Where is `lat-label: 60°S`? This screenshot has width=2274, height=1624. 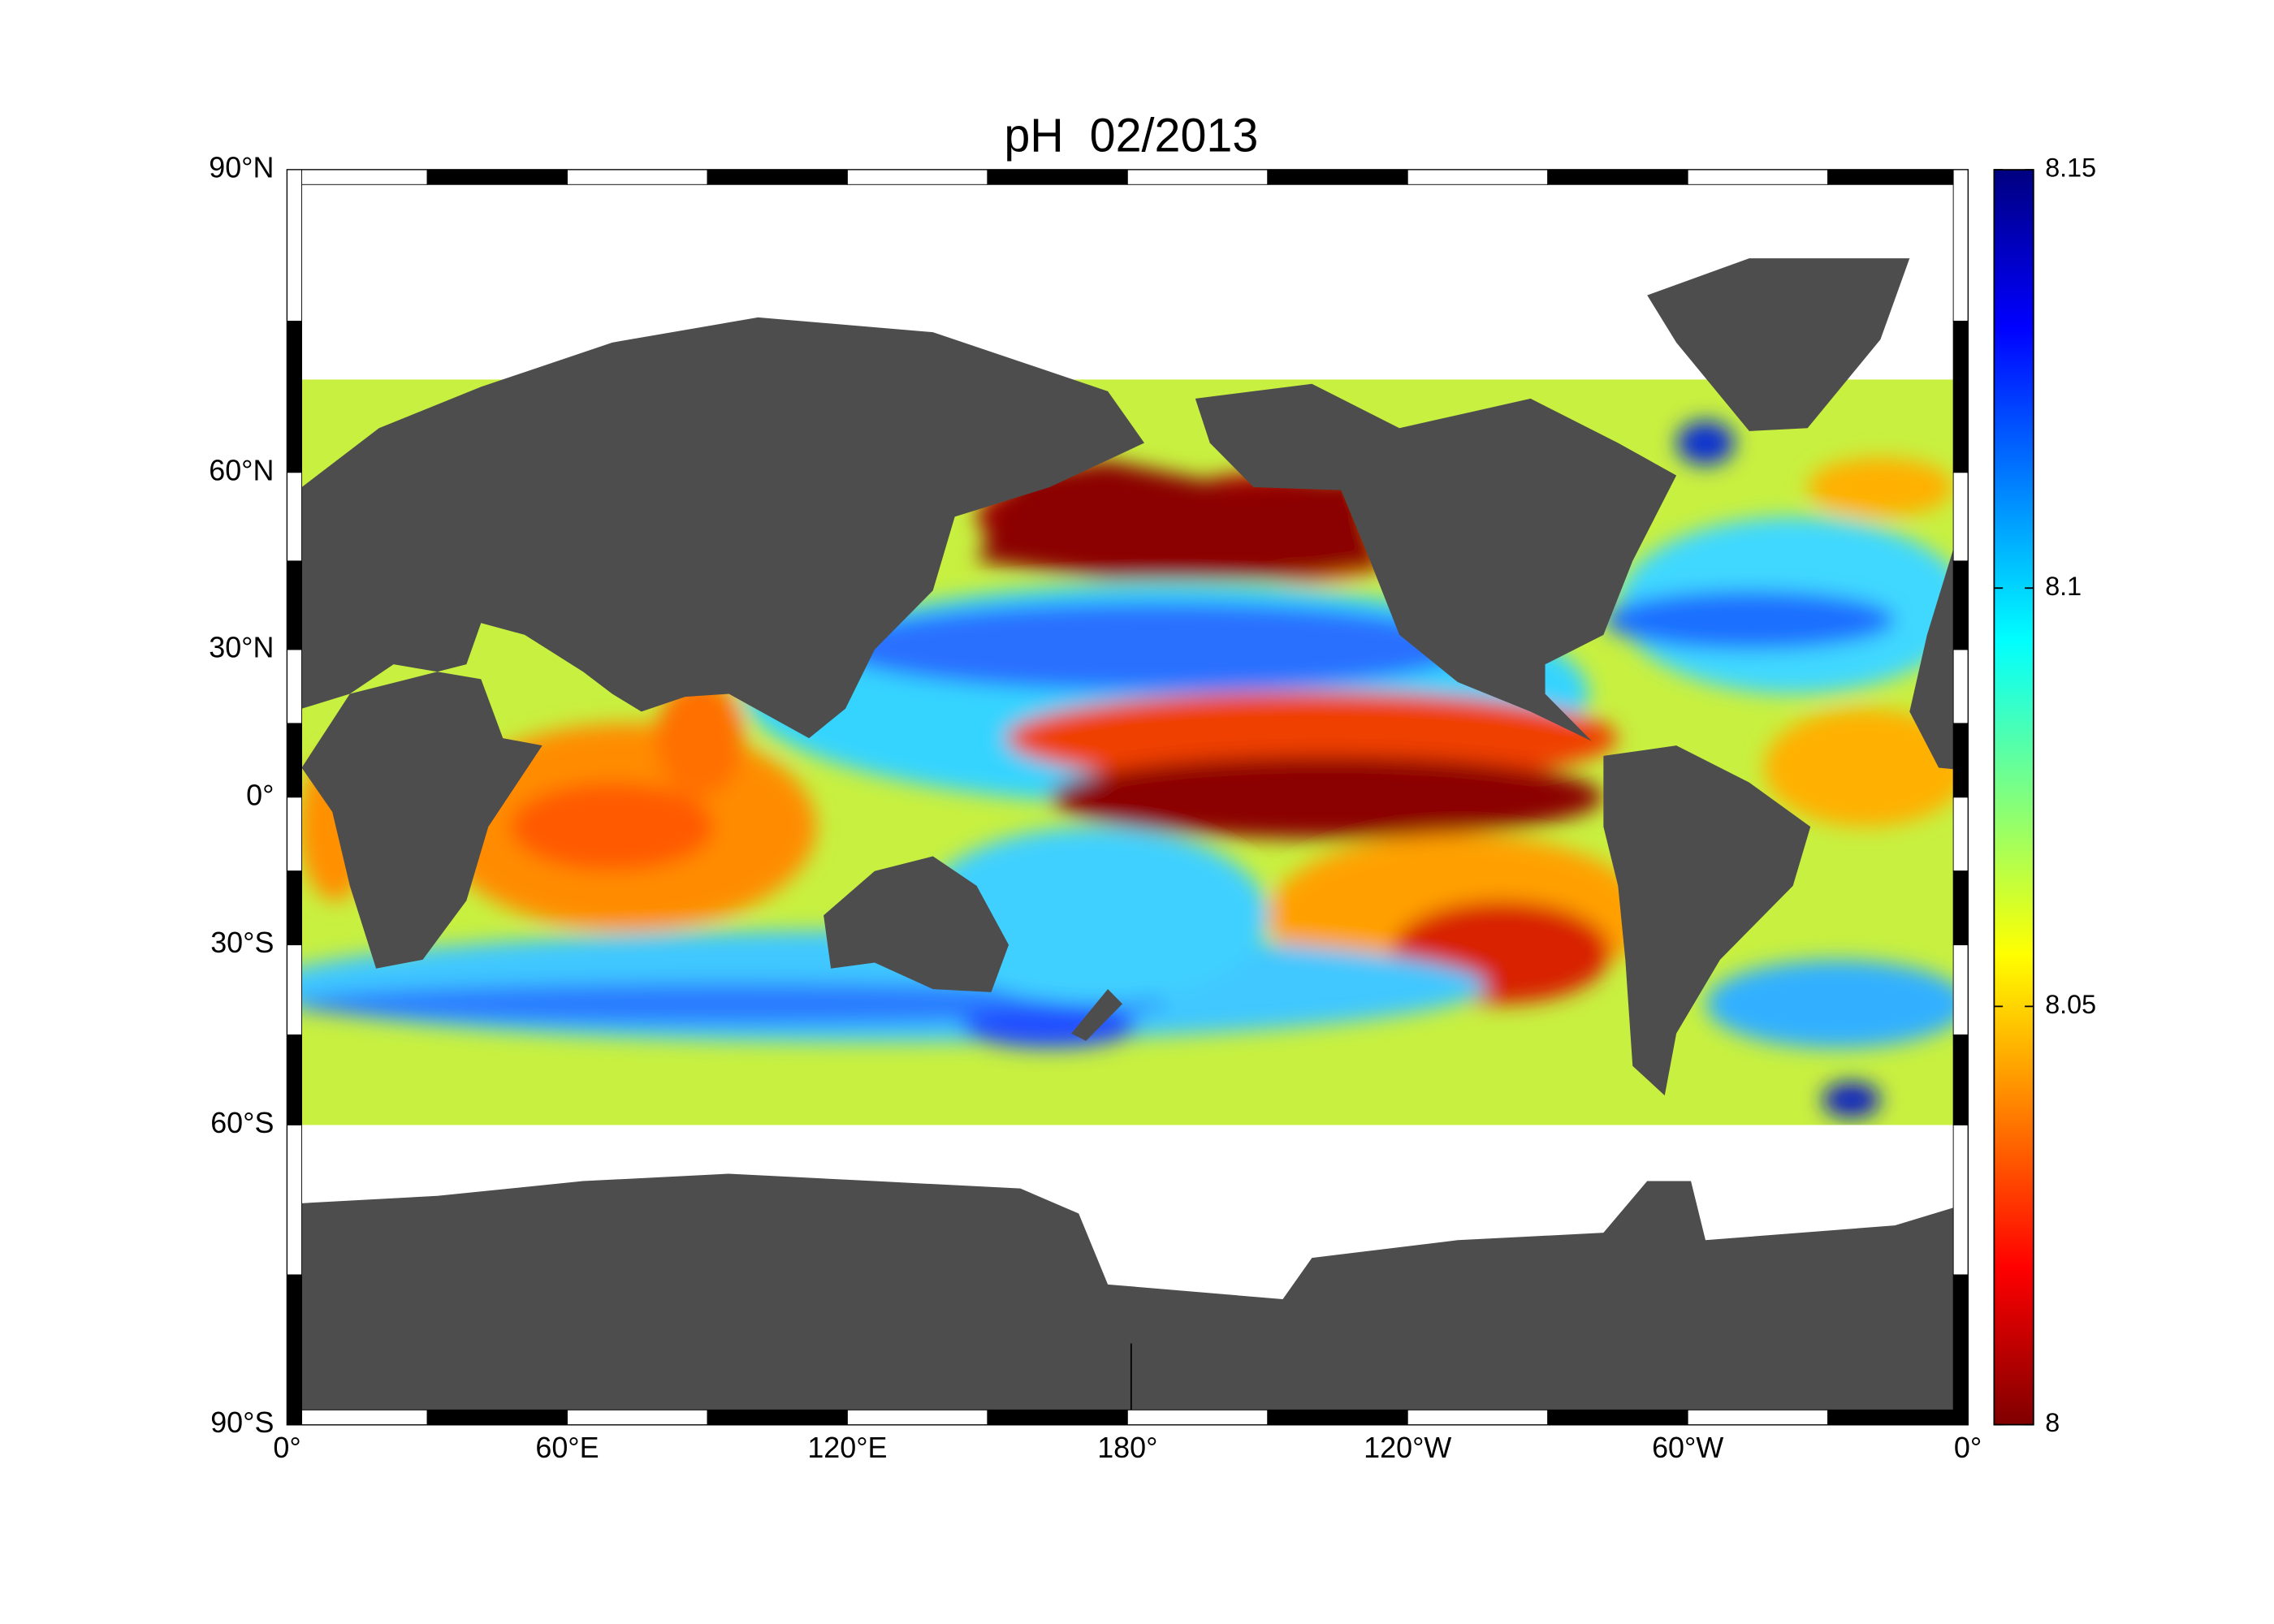
lat-label: 60°S is located at coordinates (242, 1122).